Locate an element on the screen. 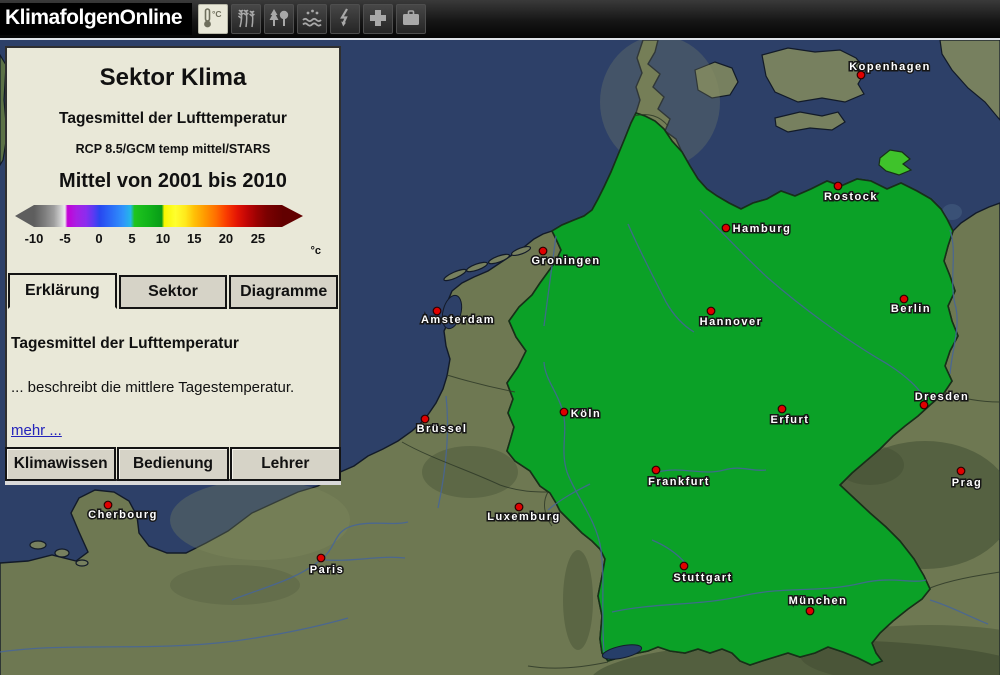 The width and height of the screenshot is (1000, 675). temperature-scale: -10 -5 0 5 10 15 20 25 °c is located at coordinates (173, 234).